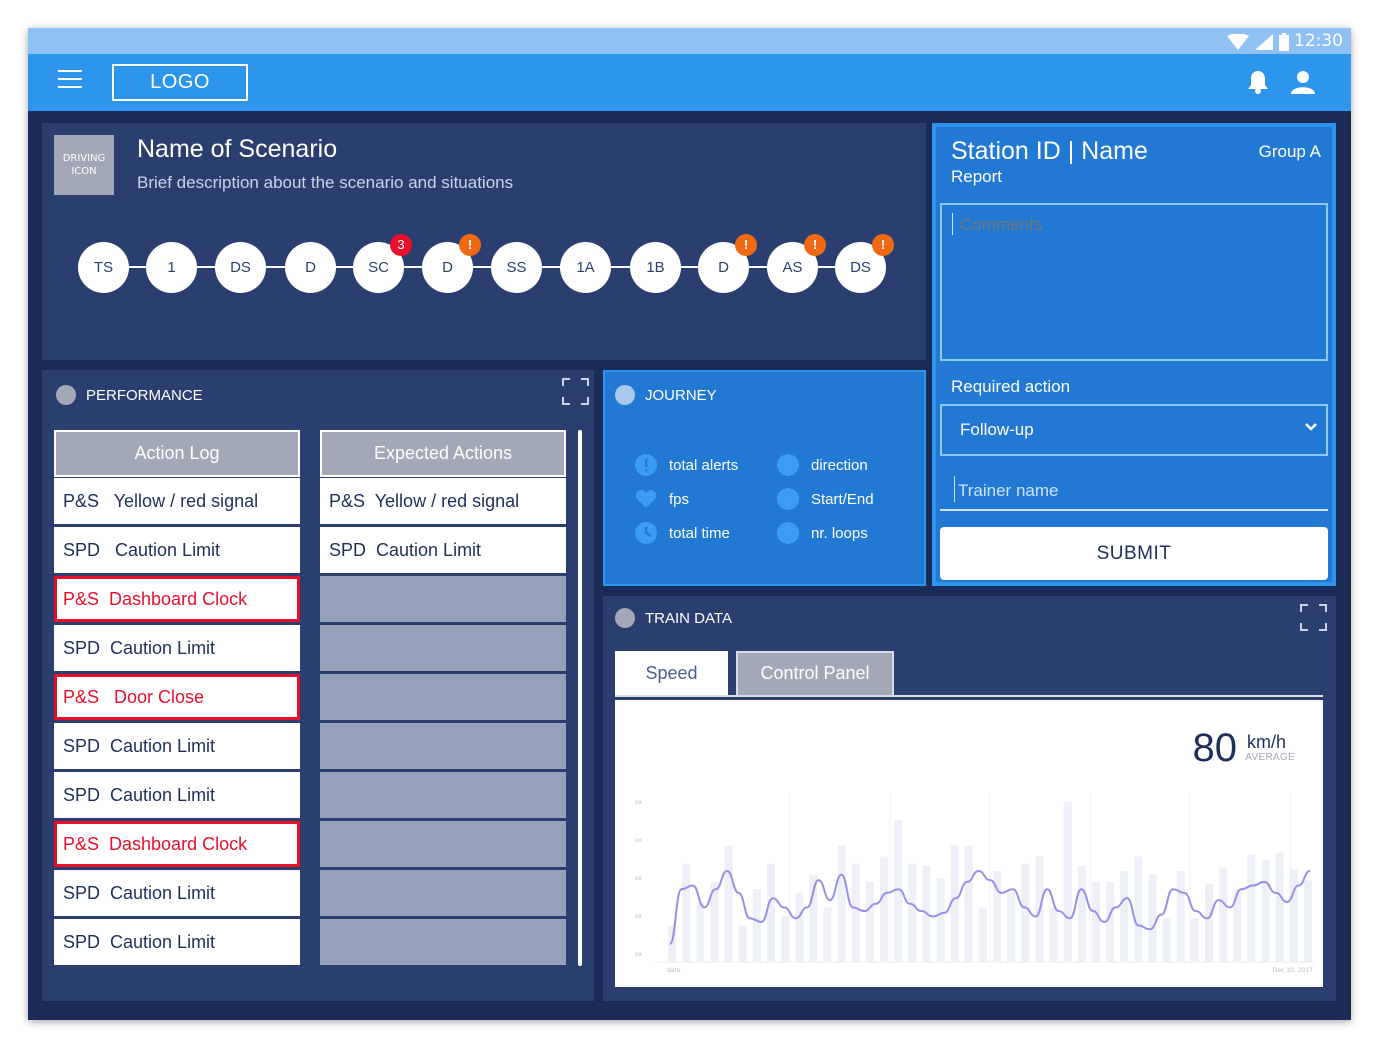 The image size is (1380, 1049). Describe the element at coordinates (1049, 151) in the screenshot. I see `station-title: Station ID | Name` at that location.